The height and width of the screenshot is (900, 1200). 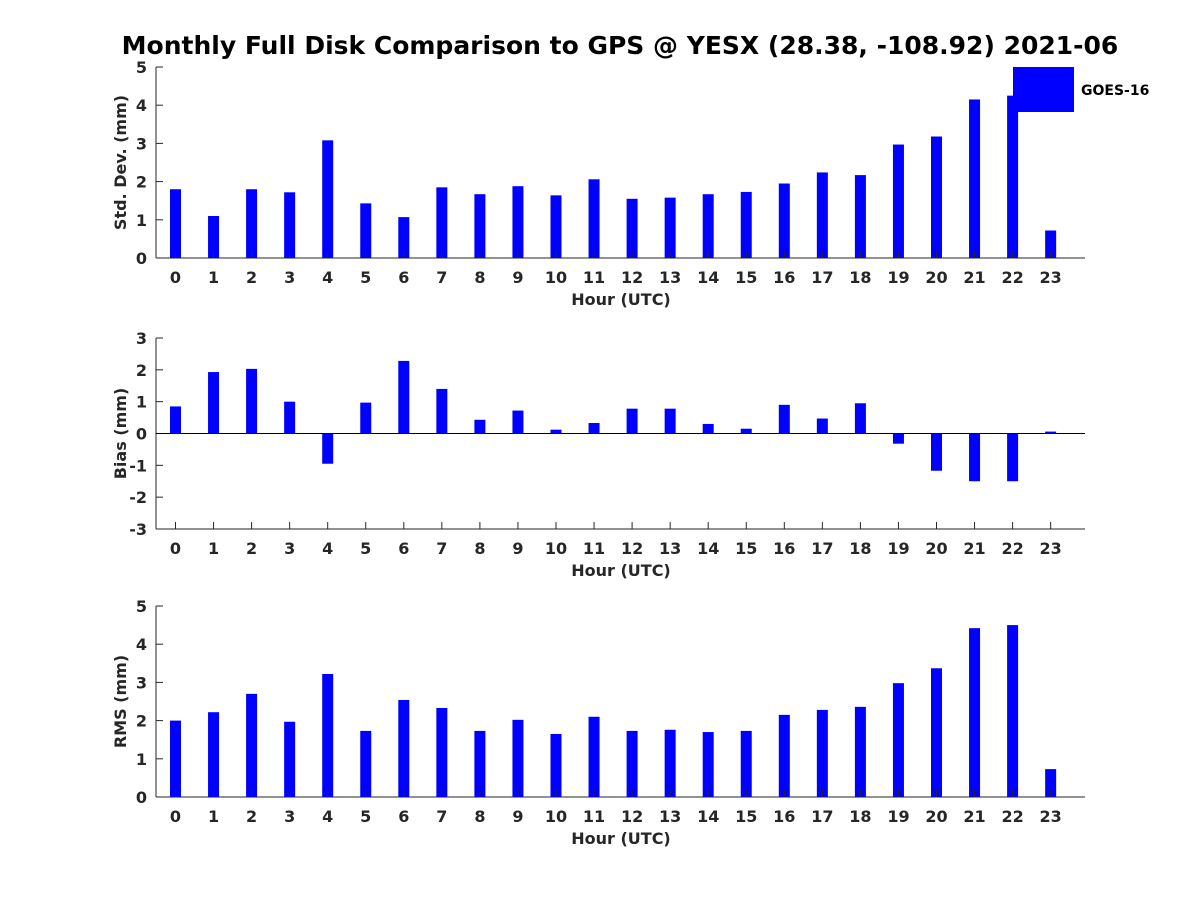 What do you see at coordinates (784, 816) in the screenshot?
I see `panel-3-xtick-label: 16` at bounding box center [784, 816].